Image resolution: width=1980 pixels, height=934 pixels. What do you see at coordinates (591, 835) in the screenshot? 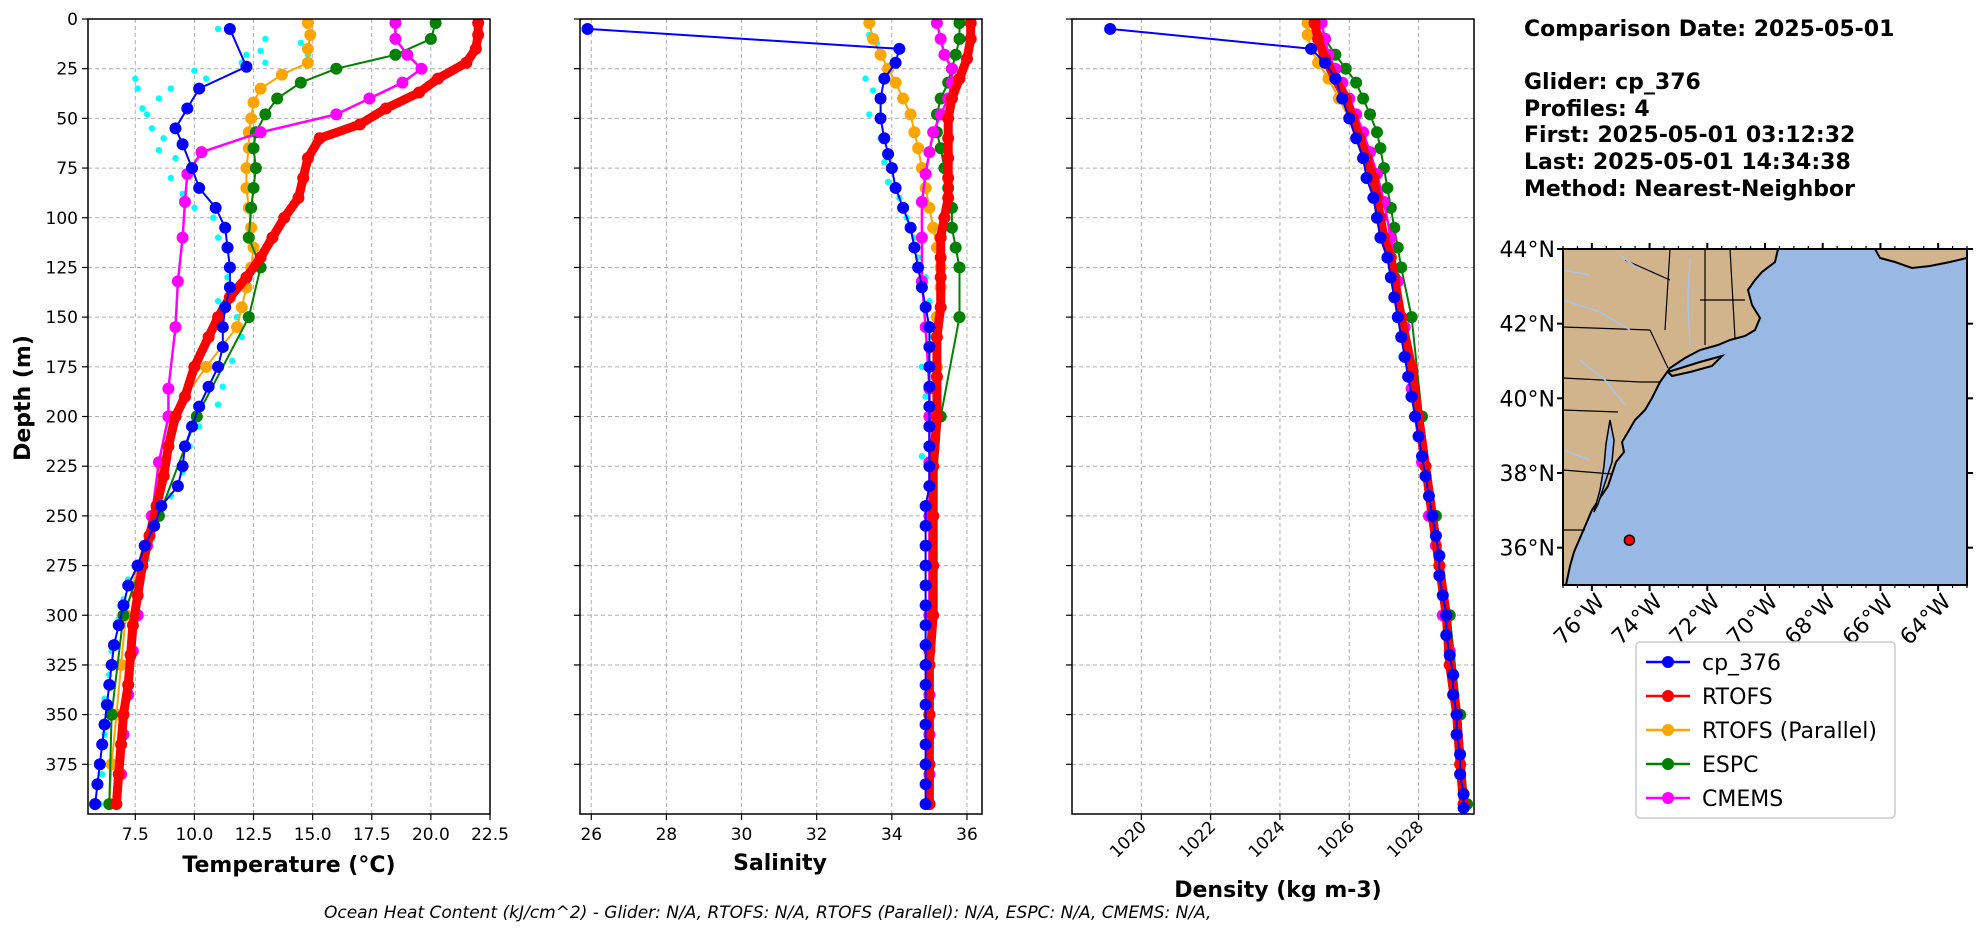
I see `x-tick-label: 26` at bounding box center [591, 835].